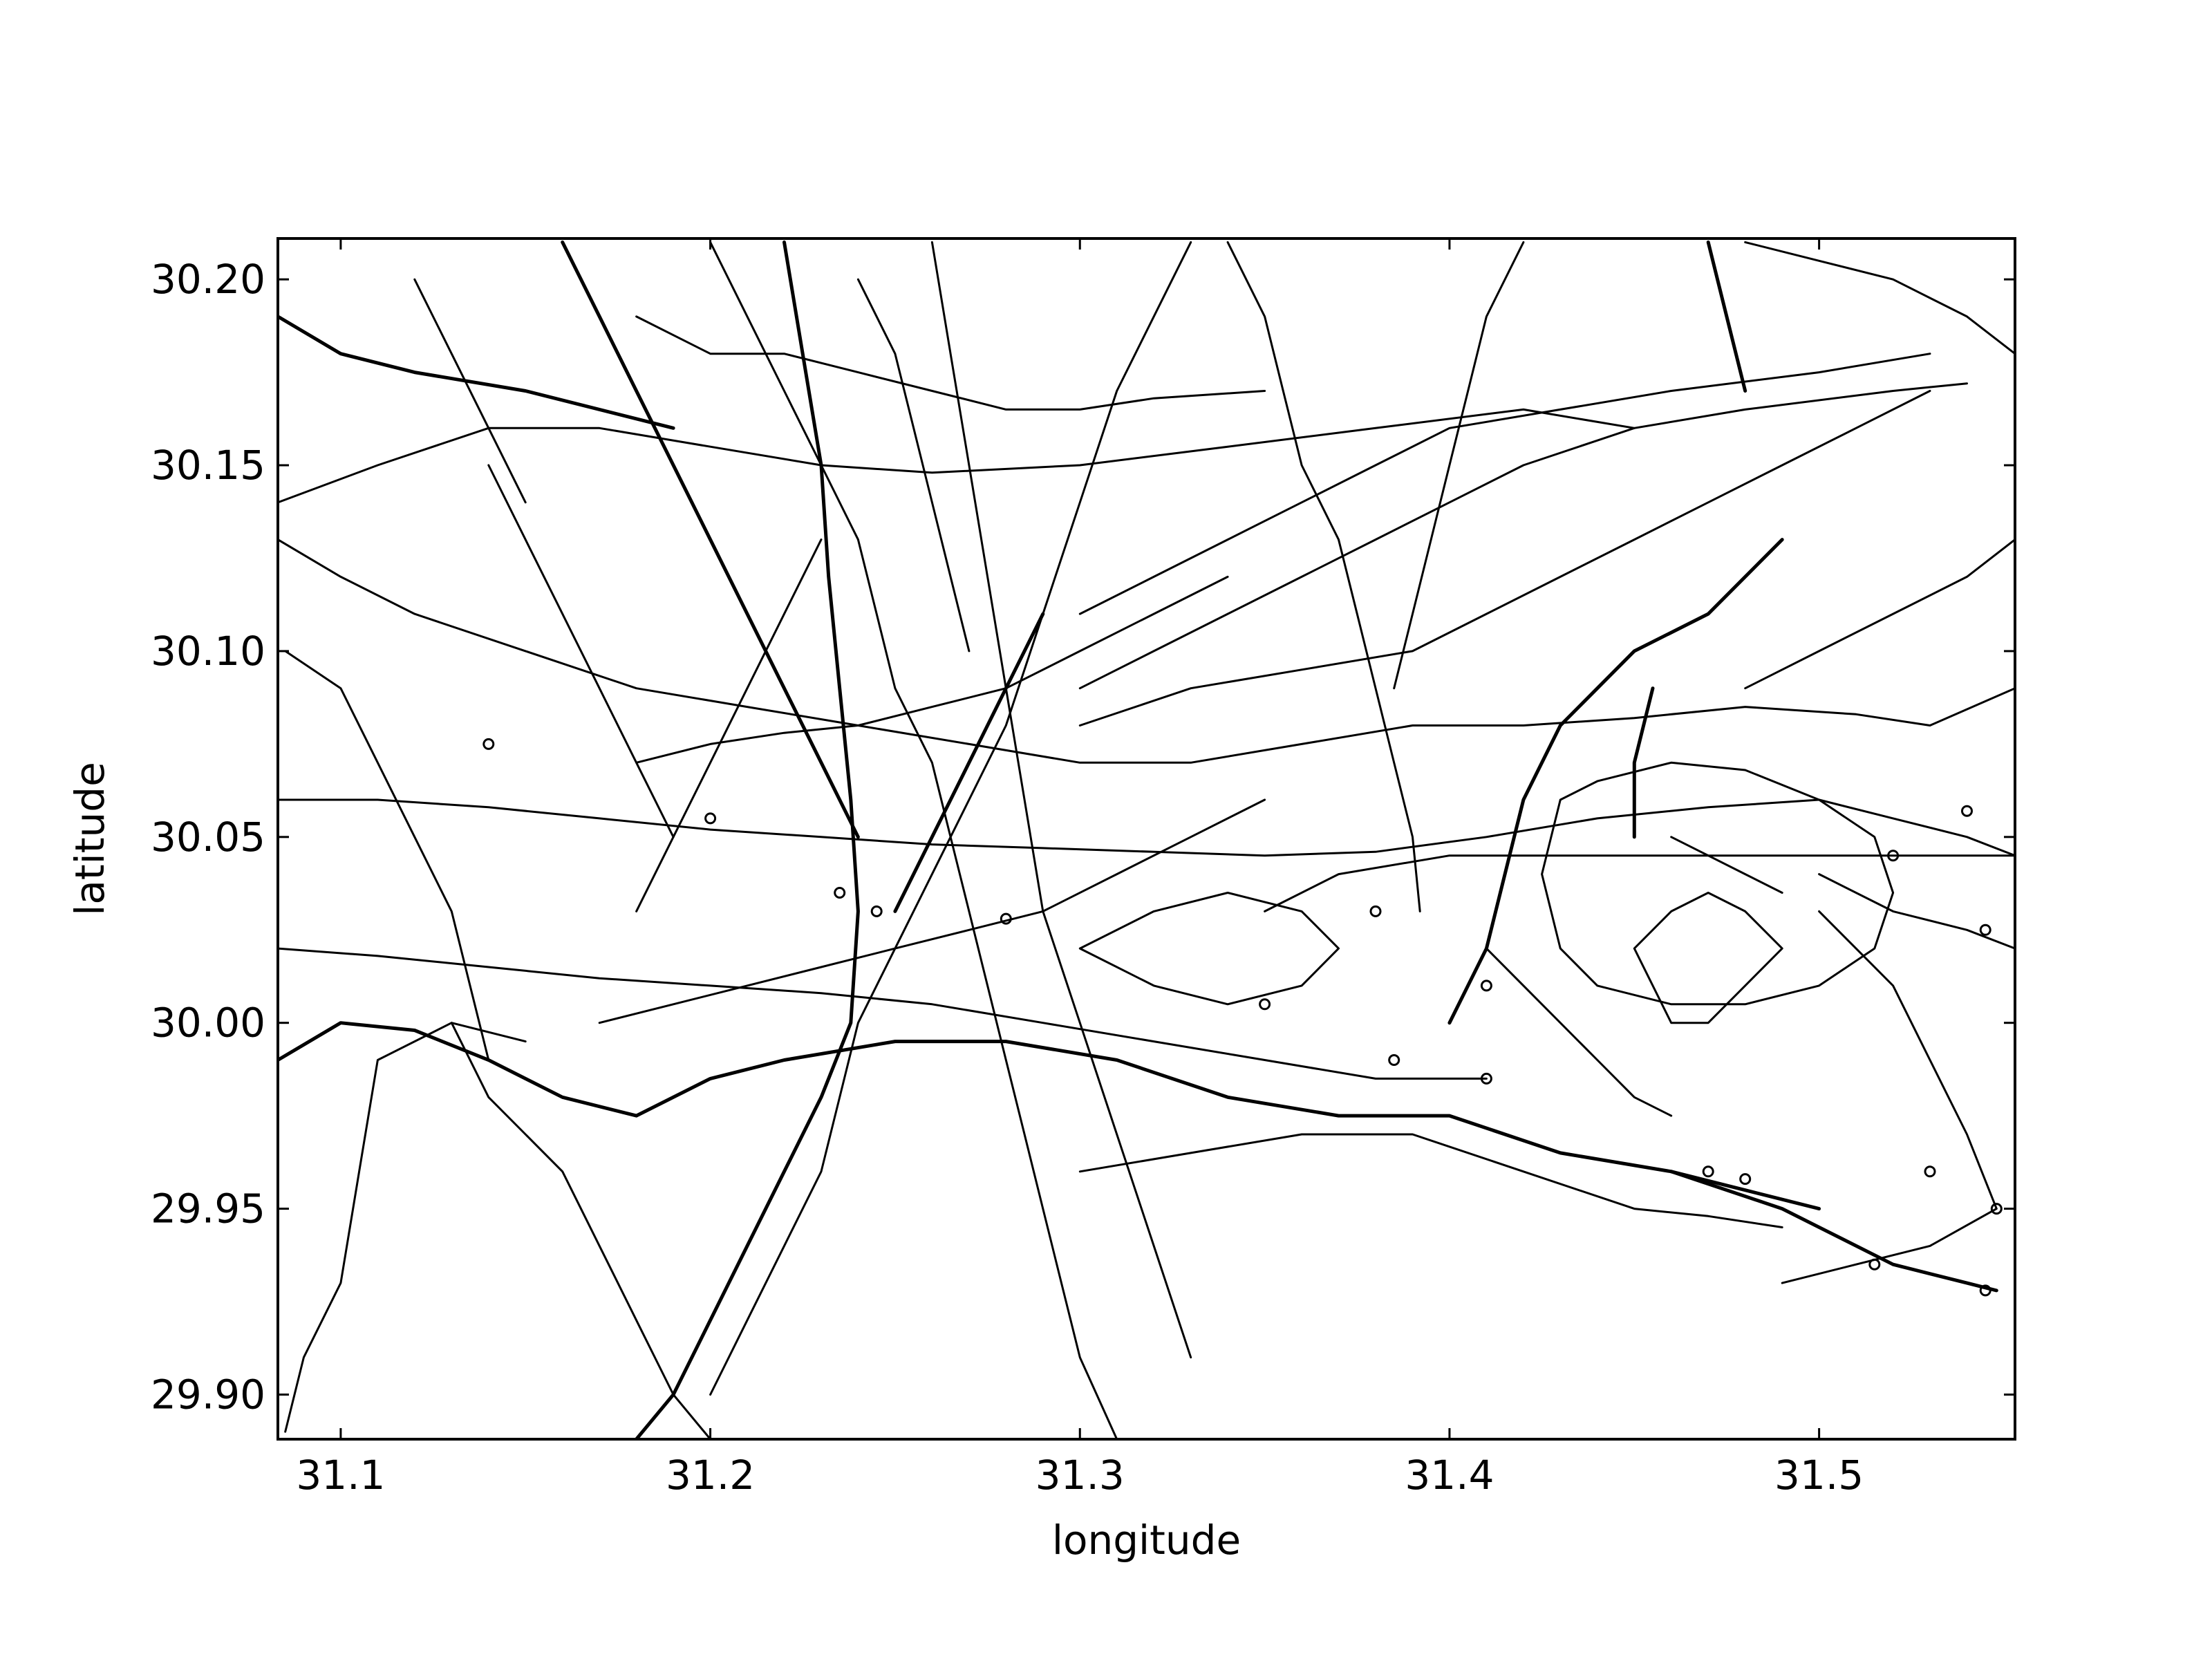  Describe the element at coordinates (89, 839) in the screenshot. I see `y-axis-label: latitude` at that location.